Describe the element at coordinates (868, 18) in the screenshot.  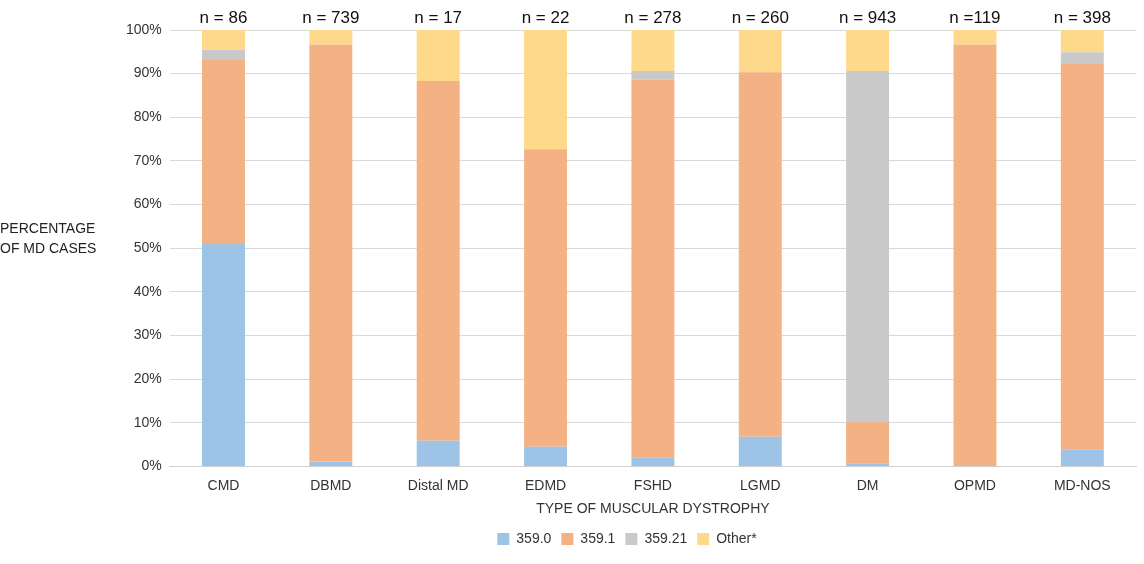
I see `annotation: n = 943` at that location.